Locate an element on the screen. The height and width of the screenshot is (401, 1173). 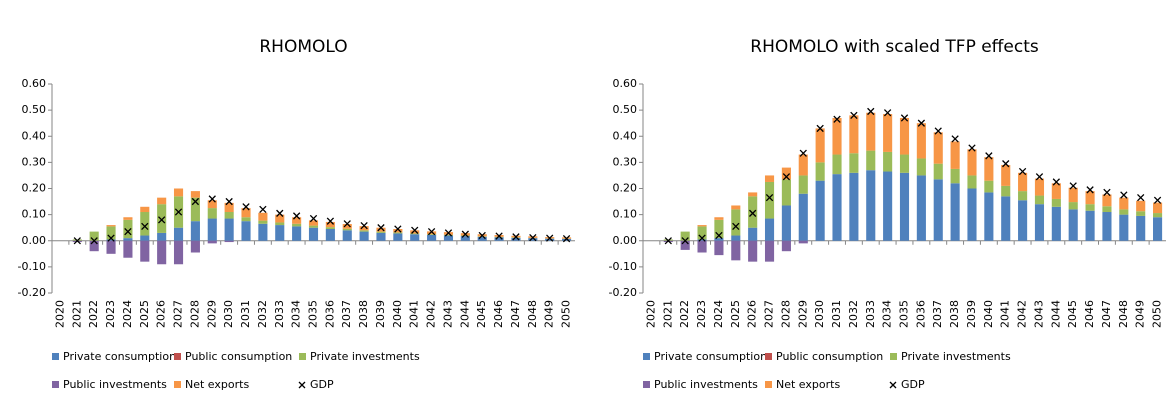
x-tick-label: 2039 is located at coordinates (380, 314).